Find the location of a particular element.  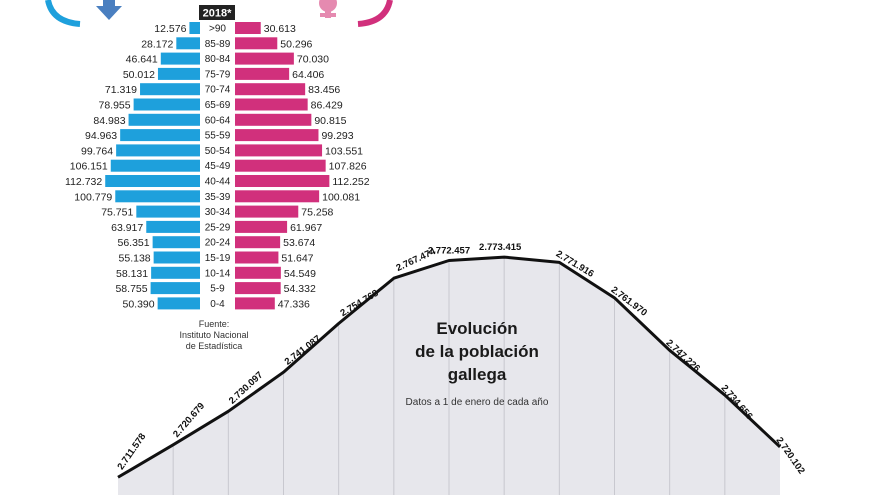

evolution-subtitle: Datos a 1 de enero de cada año is located at coordinates (477, 402).